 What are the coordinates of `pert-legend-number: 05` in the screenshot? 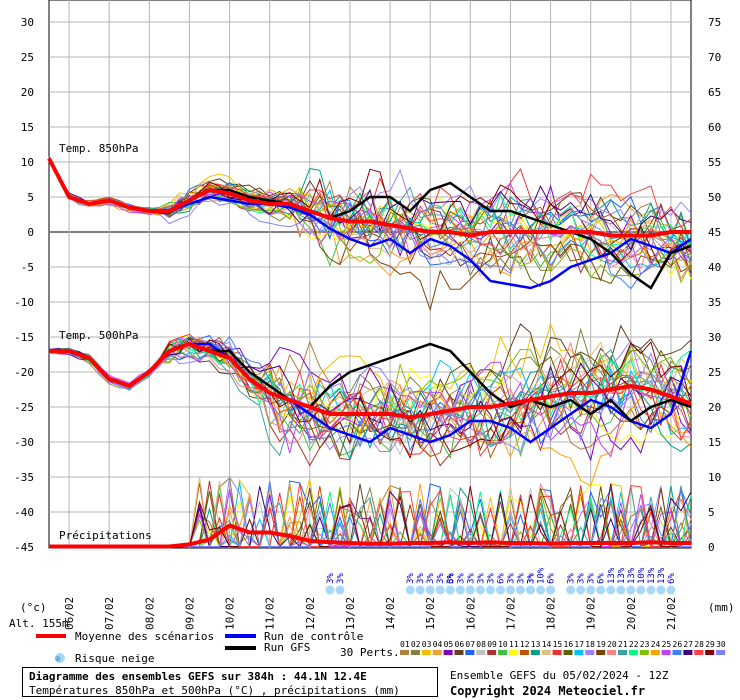 It's located at (449, 644).